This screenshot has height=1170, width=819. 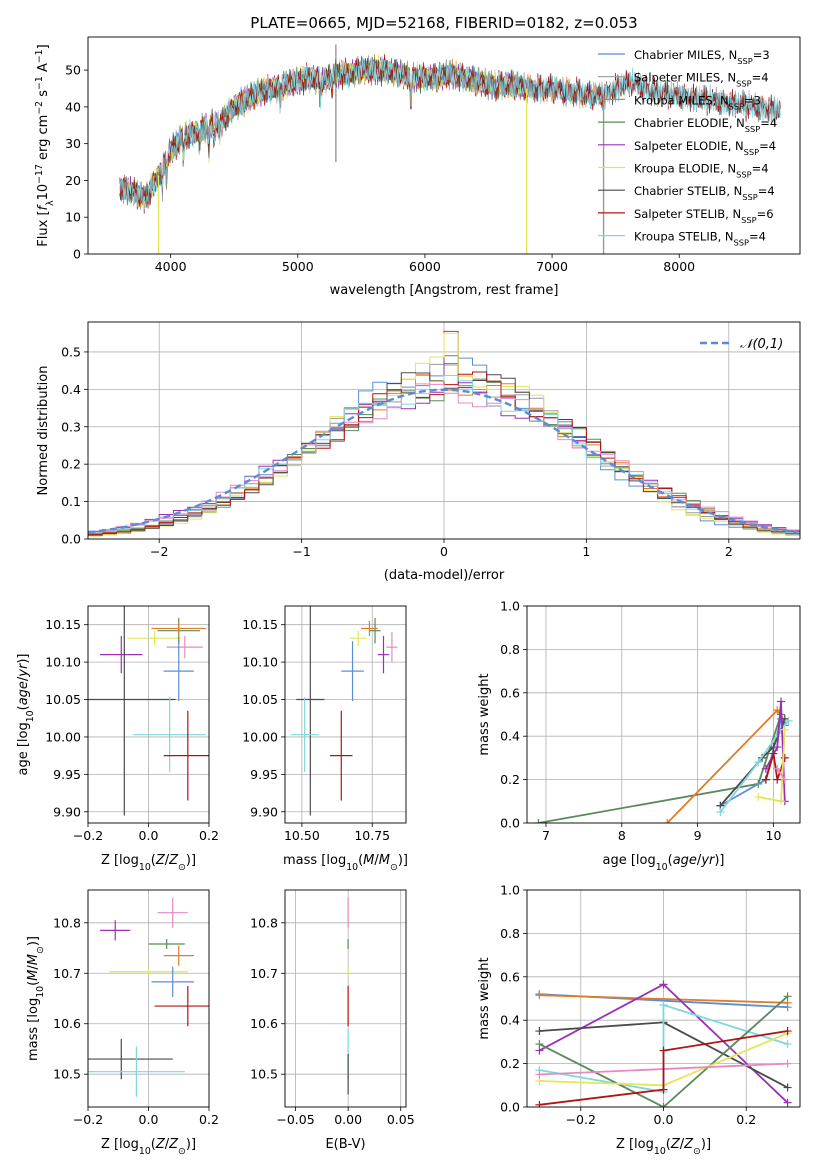 What do you see at coordinates (761, 344) in the screenshot?
I see `legend-entry: 𝒩(0,1)` at bounding box center [761, 344].